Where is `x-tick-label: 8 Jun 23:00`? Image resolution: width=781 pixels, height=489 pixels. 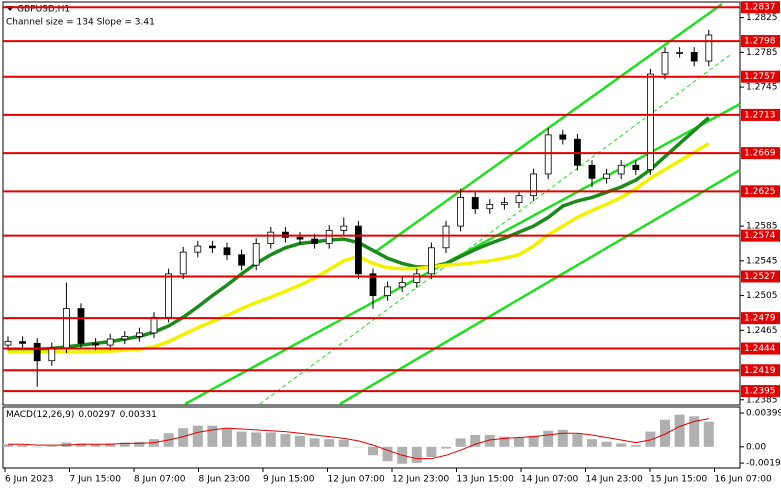
x-tick-label: 8 Jun 23:00 is located at coordinates (225, 480).